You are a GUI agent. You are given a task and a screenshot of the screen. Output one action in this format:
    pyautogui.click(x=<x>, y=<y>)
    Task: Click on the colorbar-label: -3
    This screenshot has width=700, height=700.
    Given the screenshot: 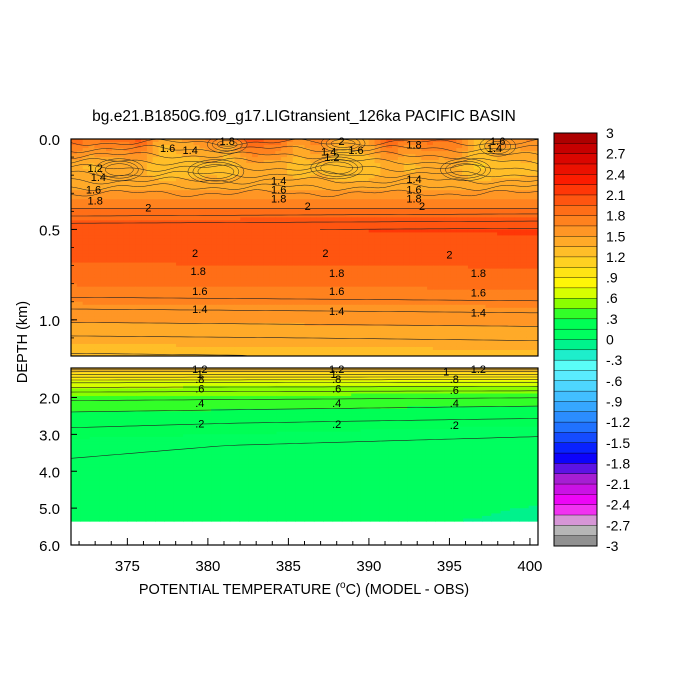 What is the action you would take?
    pyautogui.click(x=612, y=546)
    